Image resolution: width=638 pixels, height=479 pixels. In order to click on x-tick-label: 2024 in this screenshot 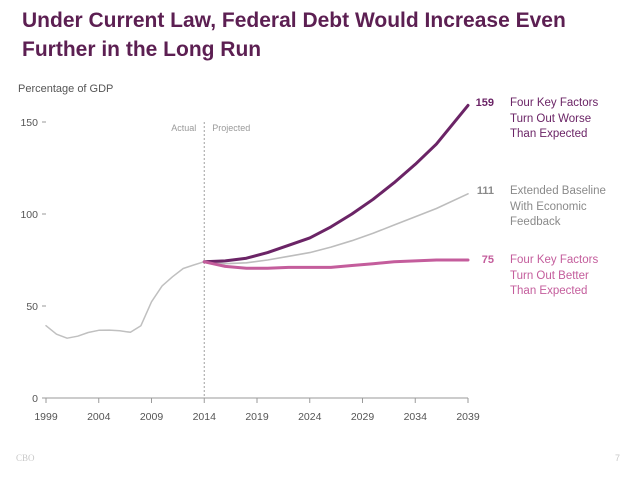, I will do `click(310, 417)`.